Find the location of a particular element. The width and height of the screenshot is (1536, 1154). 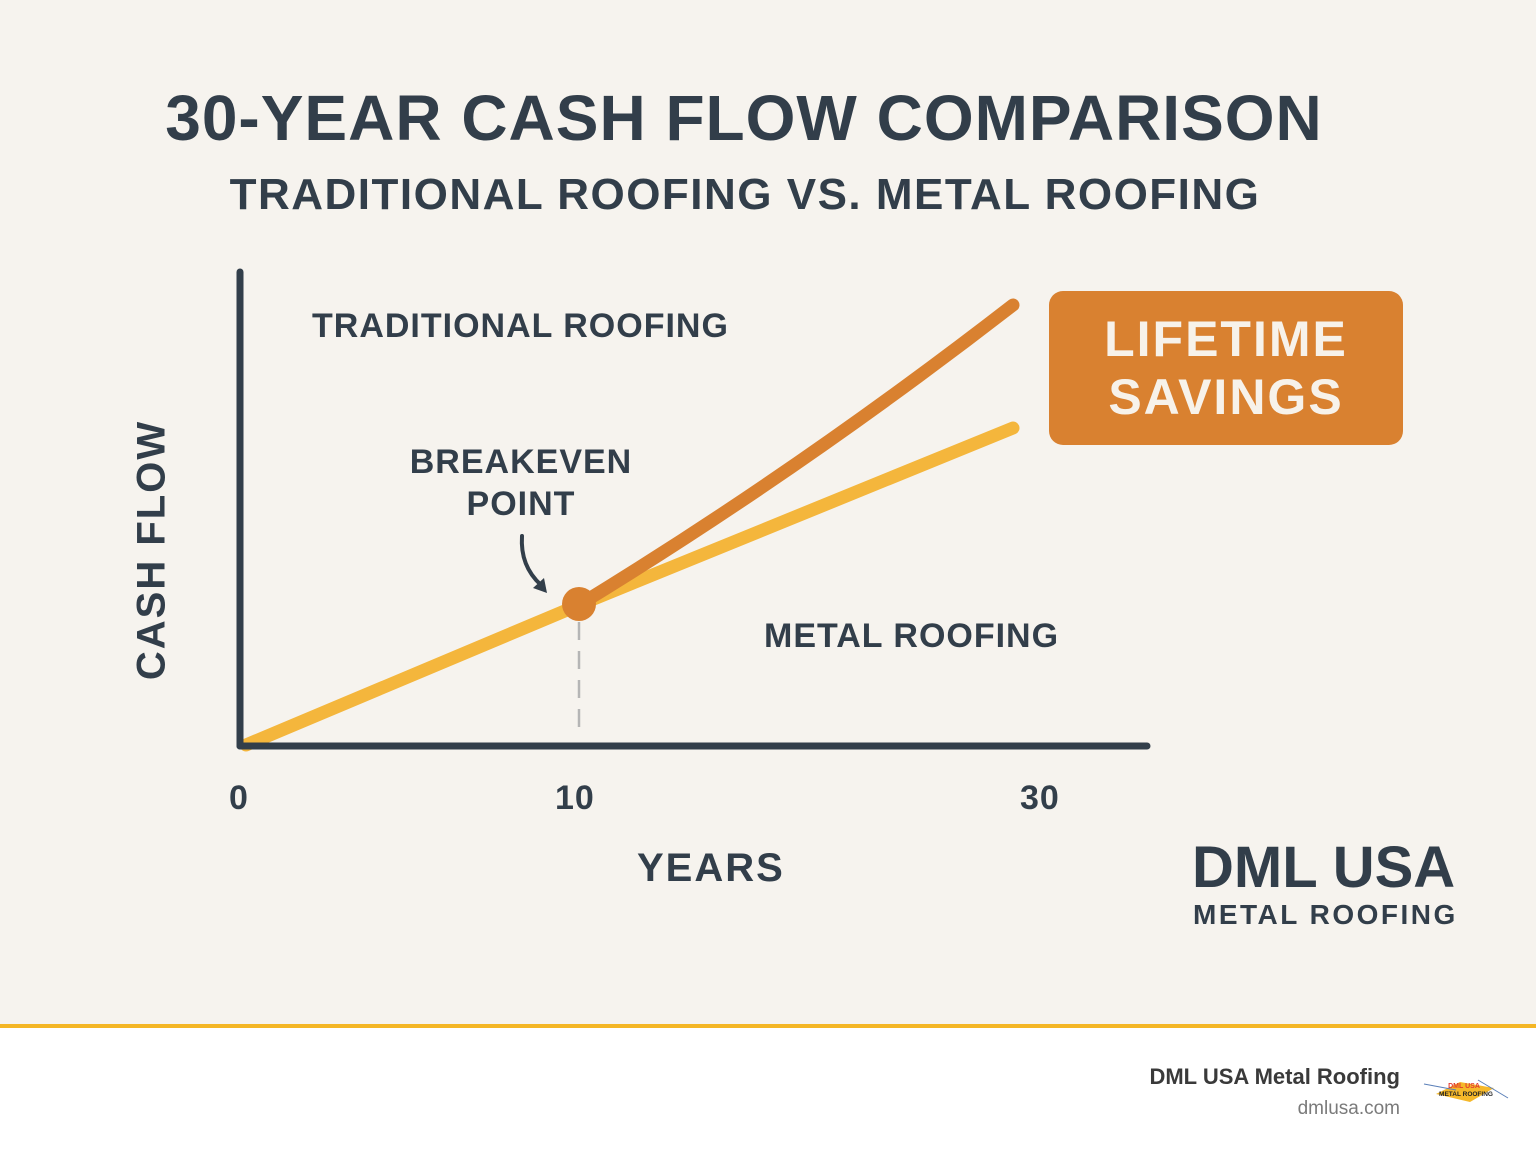

breakeven-marker is located at coordinates (579, 604).